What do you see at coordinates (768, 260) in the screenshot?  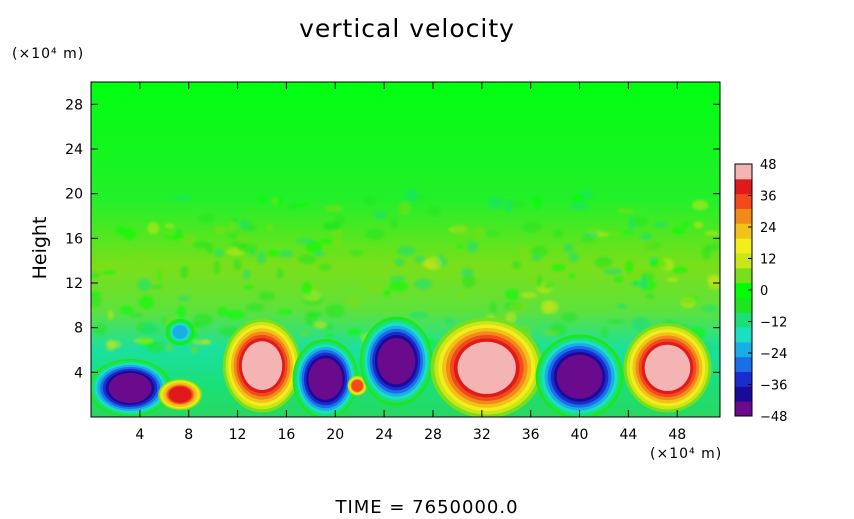 I see `colorbar-tick-label: 12` at bounding box center [768, 260].